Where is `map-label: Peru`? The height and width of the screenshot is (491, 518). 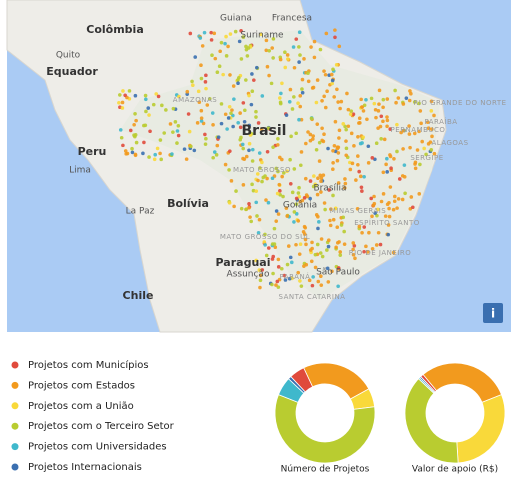 map-label: Peru is located at coordinates (92, 151).